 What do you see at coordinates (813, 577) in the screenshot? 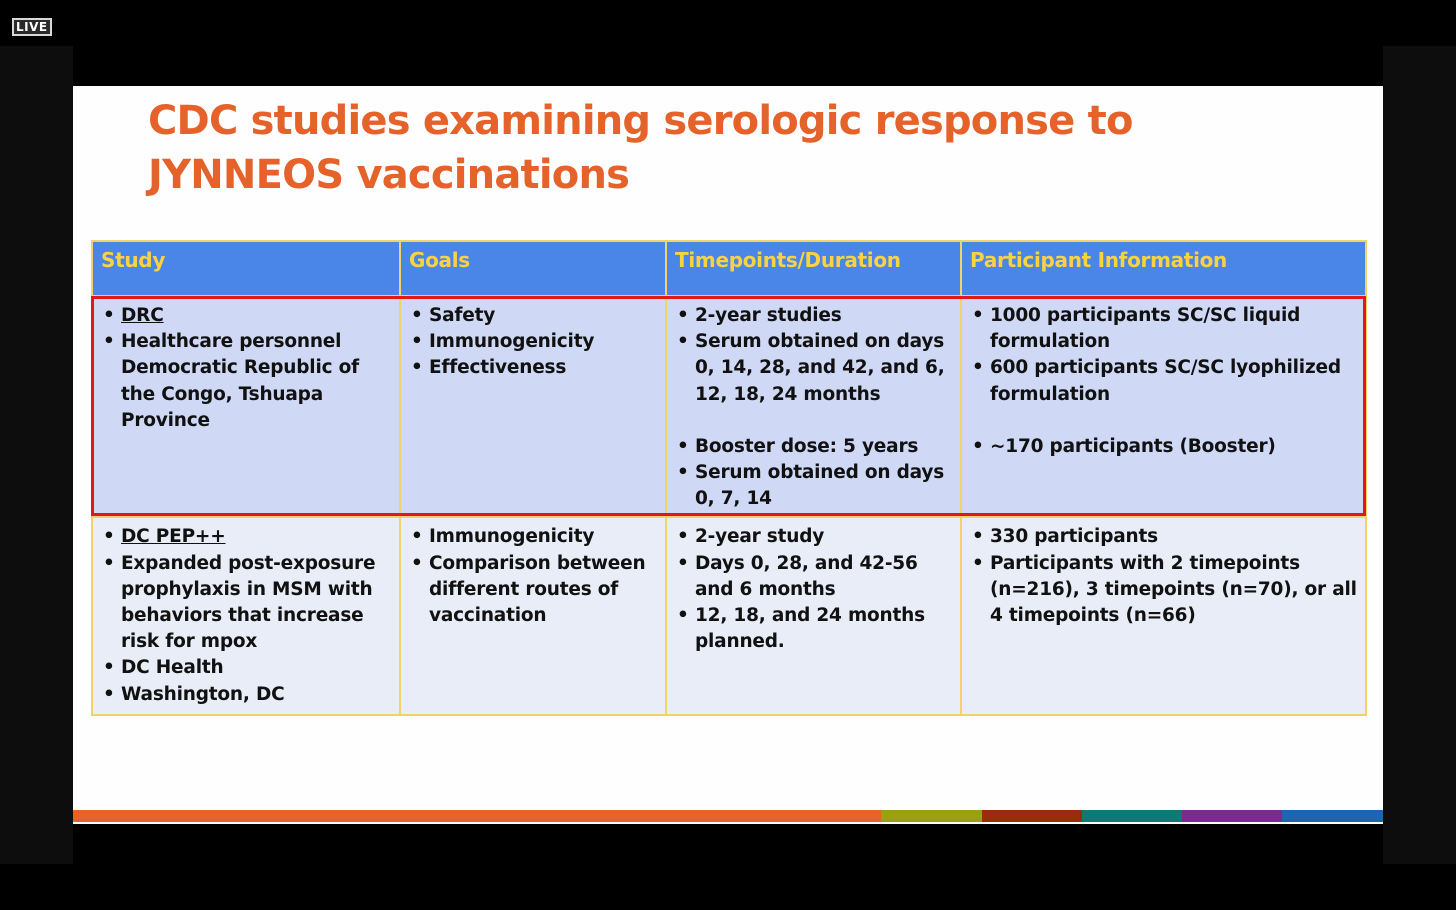
I see `list-item: Days 0, 28, and 42-56 and 6 months` at bounding box center [813, 577].